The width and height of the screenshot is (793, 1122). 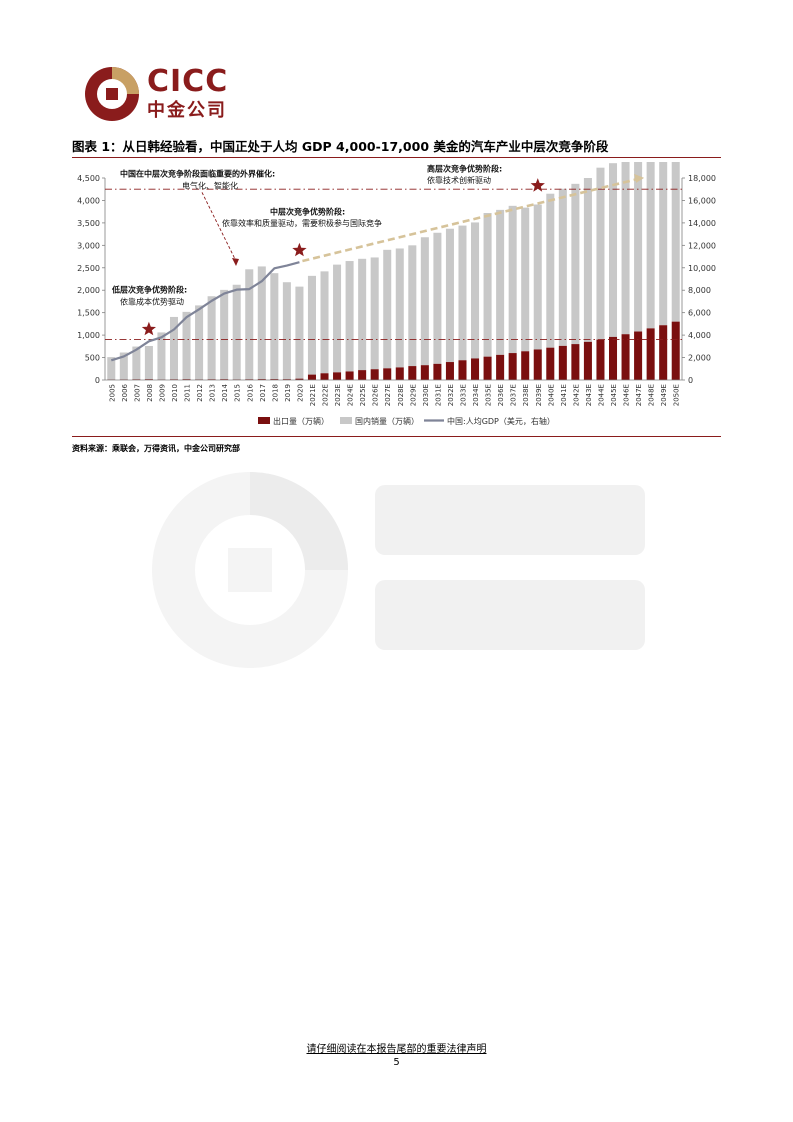 I want to click on x-tick-label: 2033E, so click(x=463, y=395).